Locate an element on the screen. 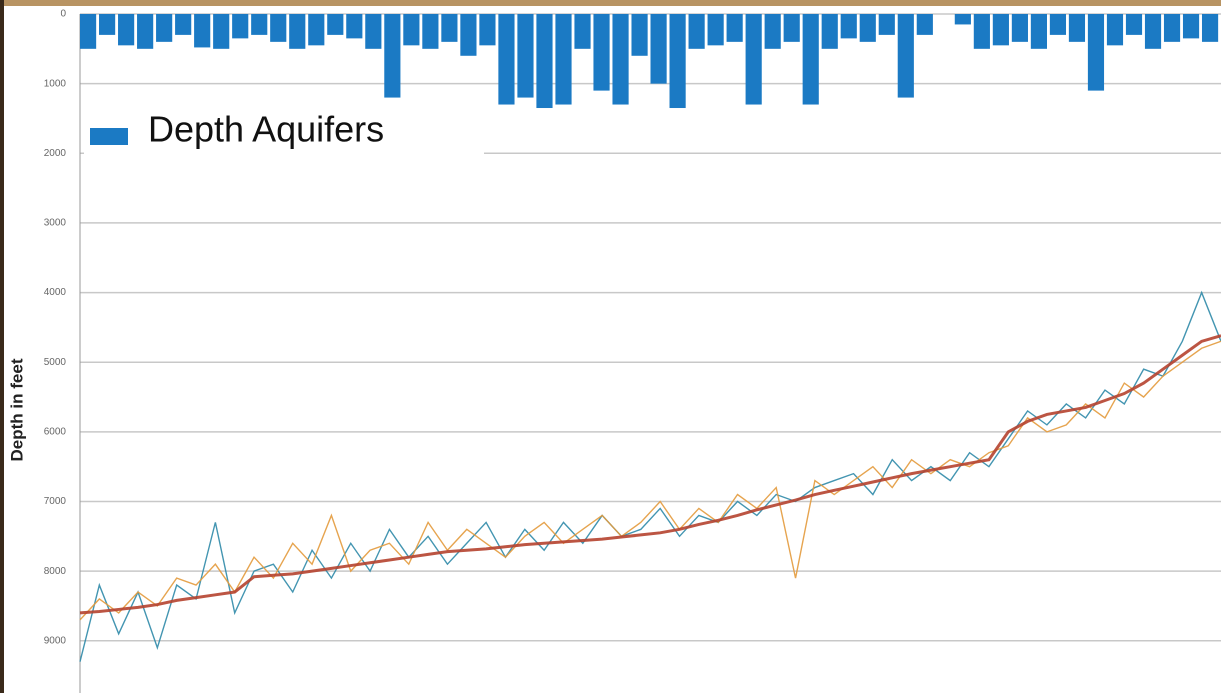 The image size is (1221, 693). legend: Depth Aquifers is located at coordinates (284, 133).